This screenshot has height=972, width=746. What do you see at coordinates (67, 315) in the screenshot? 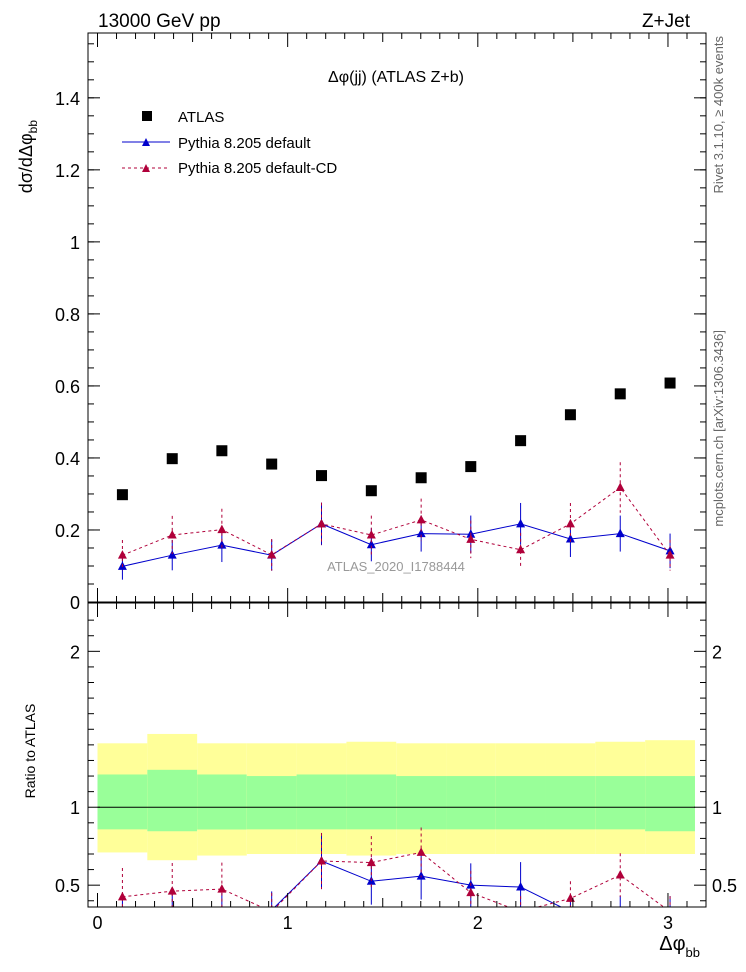
I see `main-ytick-label-4: 0.8` at bounding box center [67, 315].